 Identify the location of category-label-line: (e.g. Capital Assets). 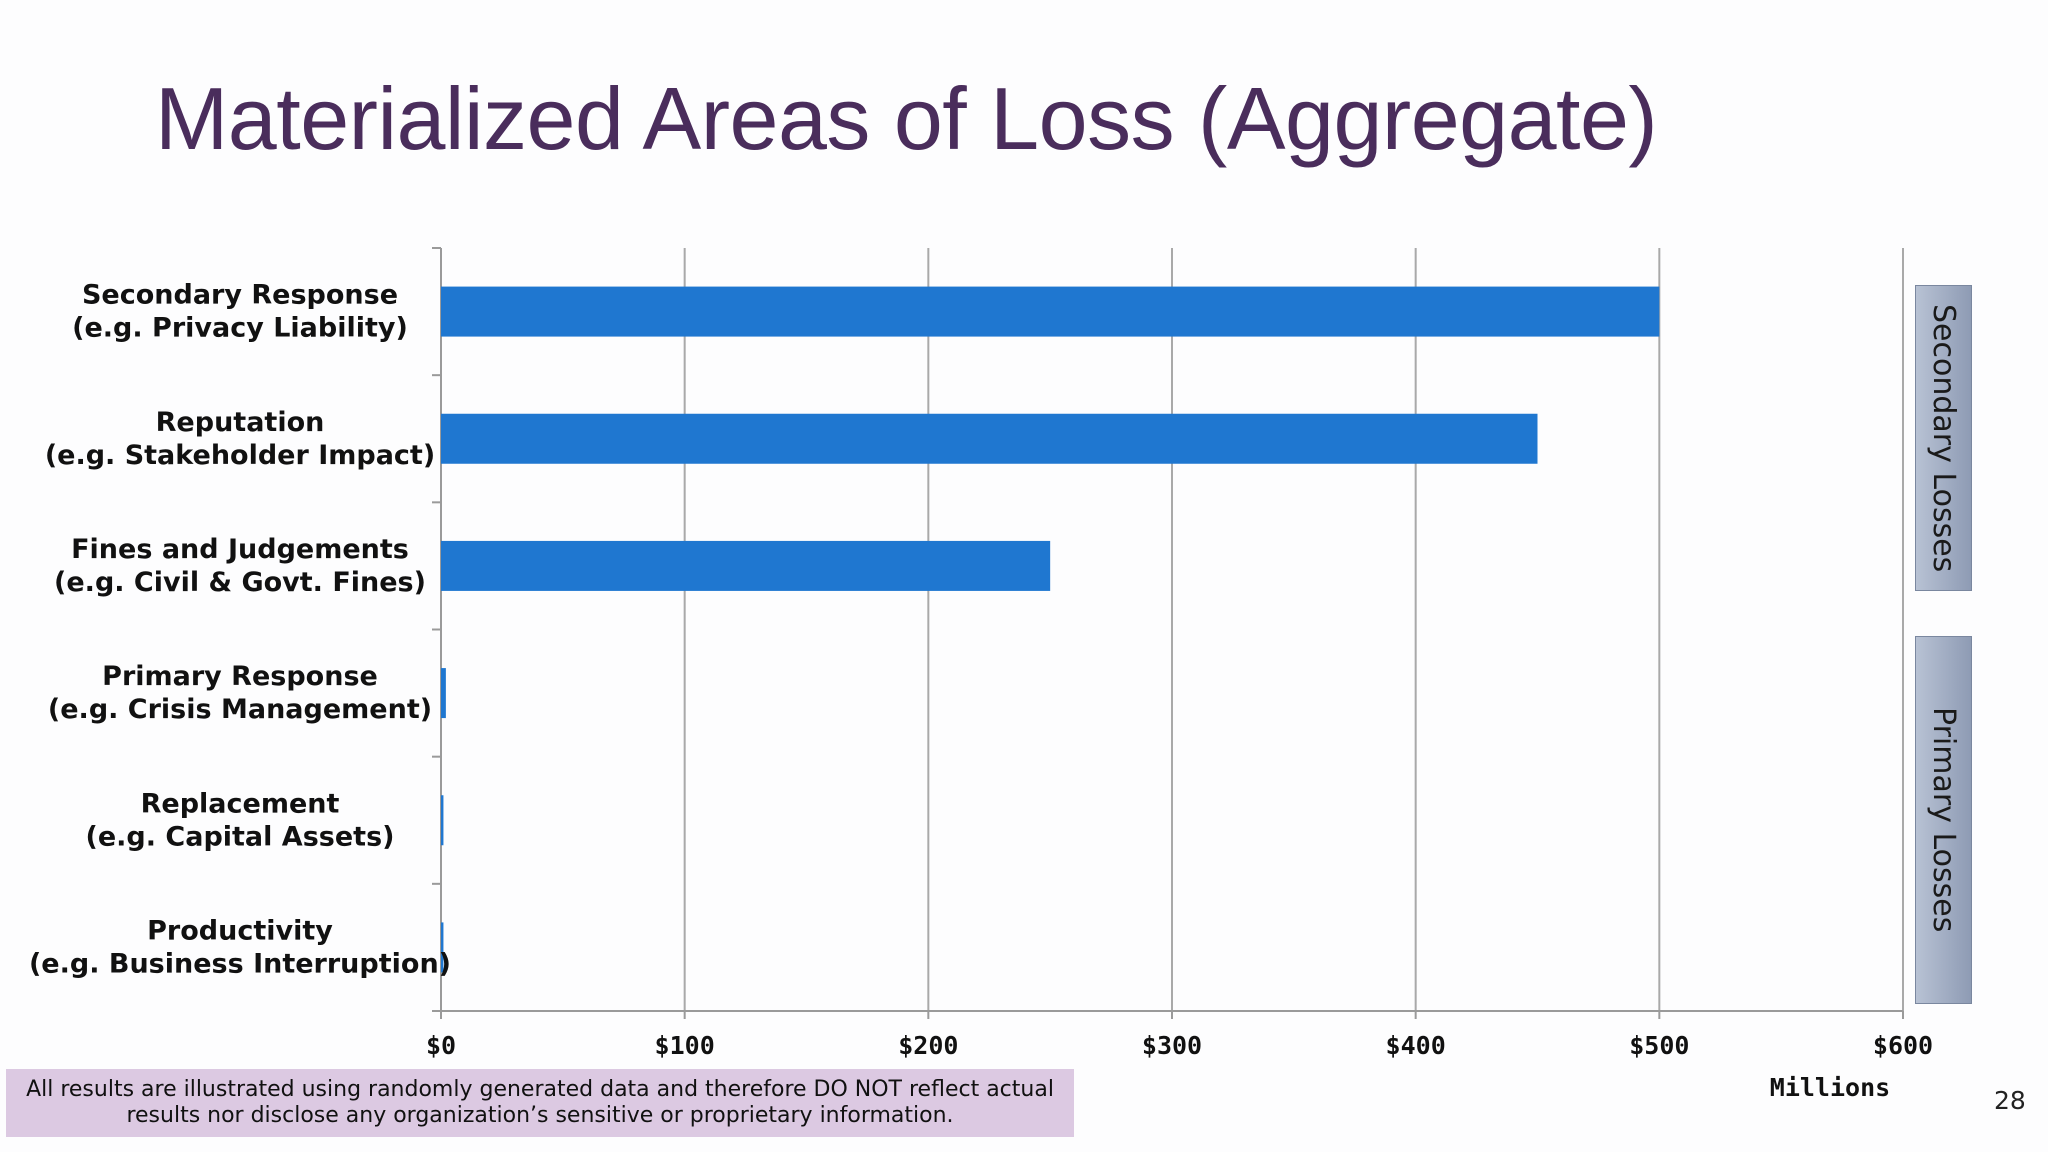
(240, 836).